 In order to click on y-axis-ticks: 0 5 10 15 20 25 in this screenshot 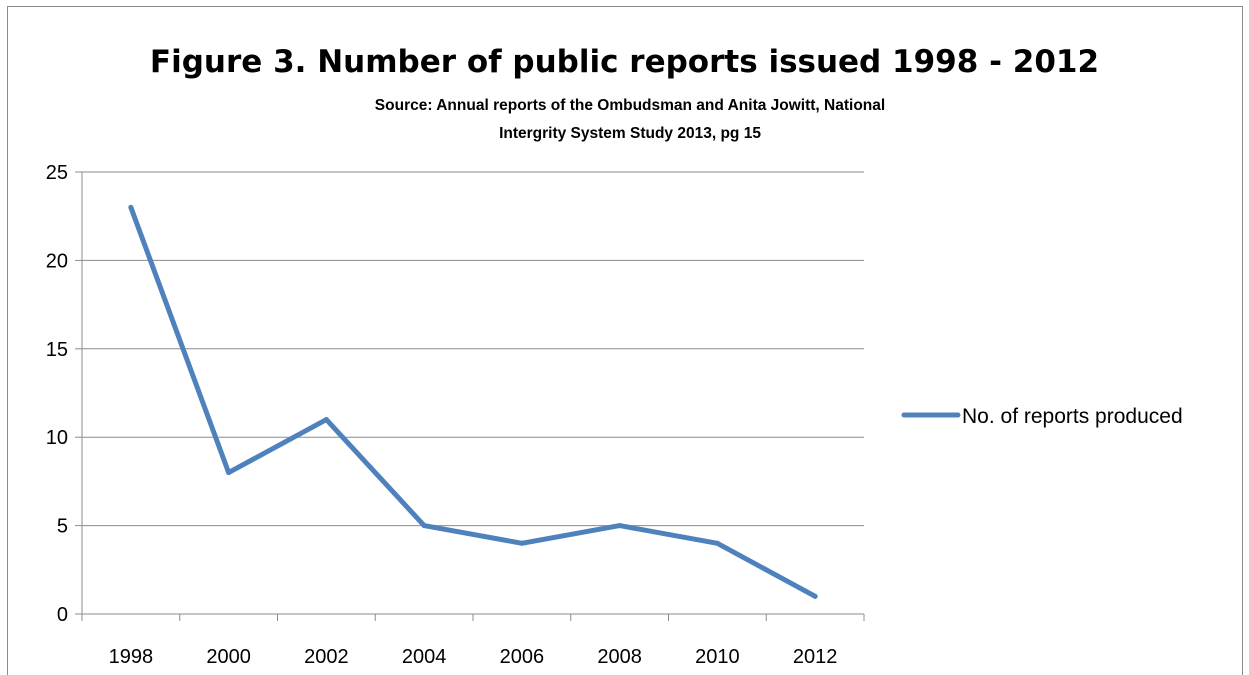, I will do `click(64, 394)`.